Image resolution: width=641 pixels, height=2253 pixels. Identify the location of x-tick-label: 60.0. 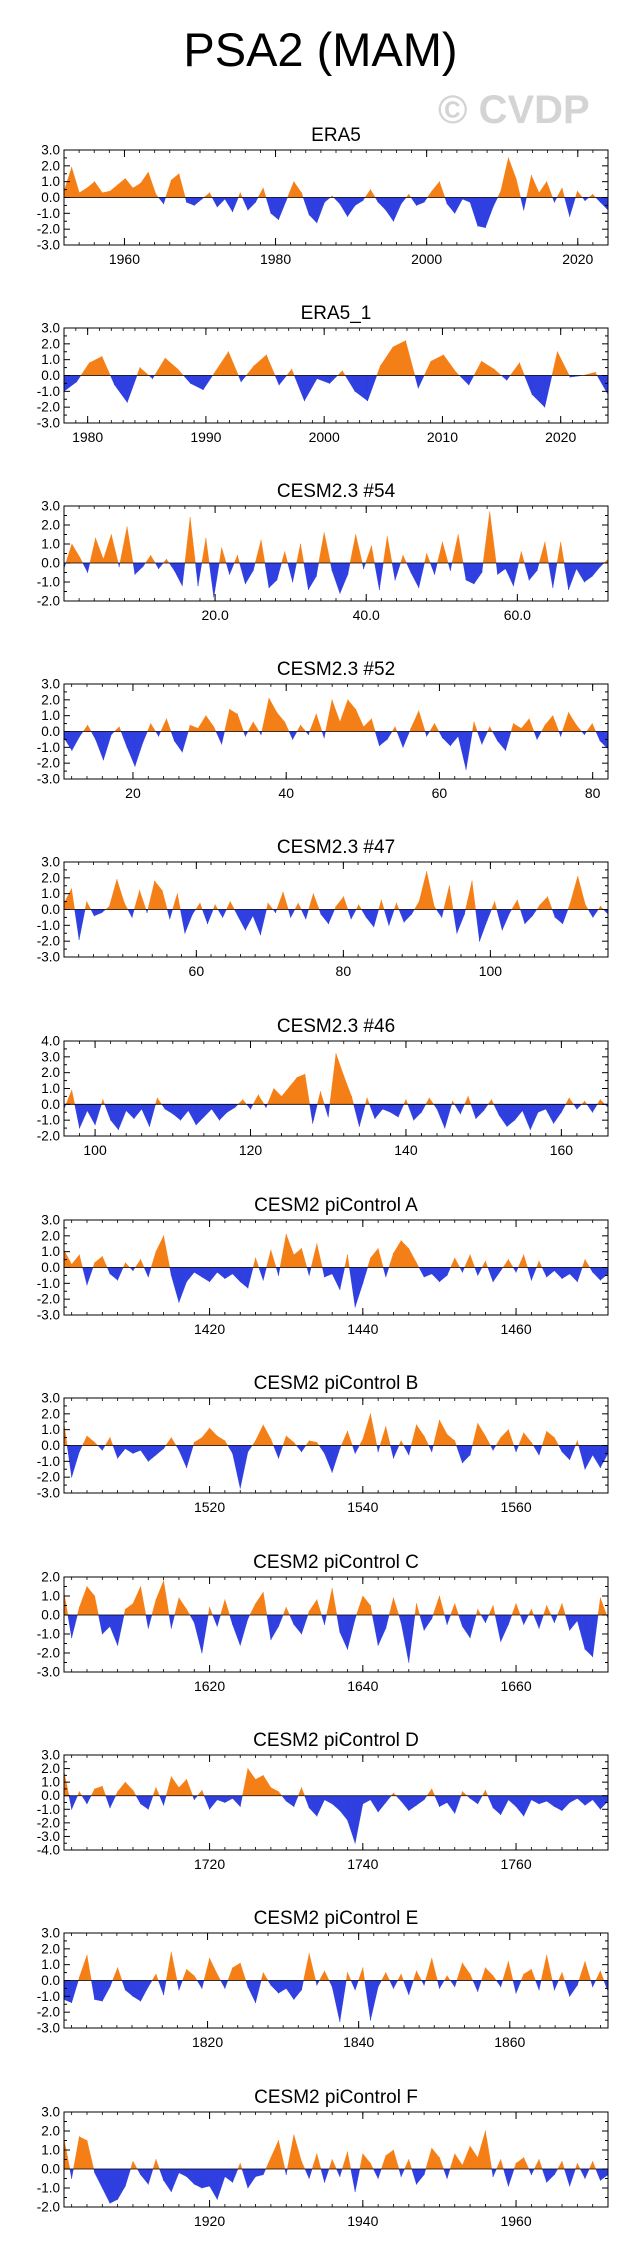
(517, 615).